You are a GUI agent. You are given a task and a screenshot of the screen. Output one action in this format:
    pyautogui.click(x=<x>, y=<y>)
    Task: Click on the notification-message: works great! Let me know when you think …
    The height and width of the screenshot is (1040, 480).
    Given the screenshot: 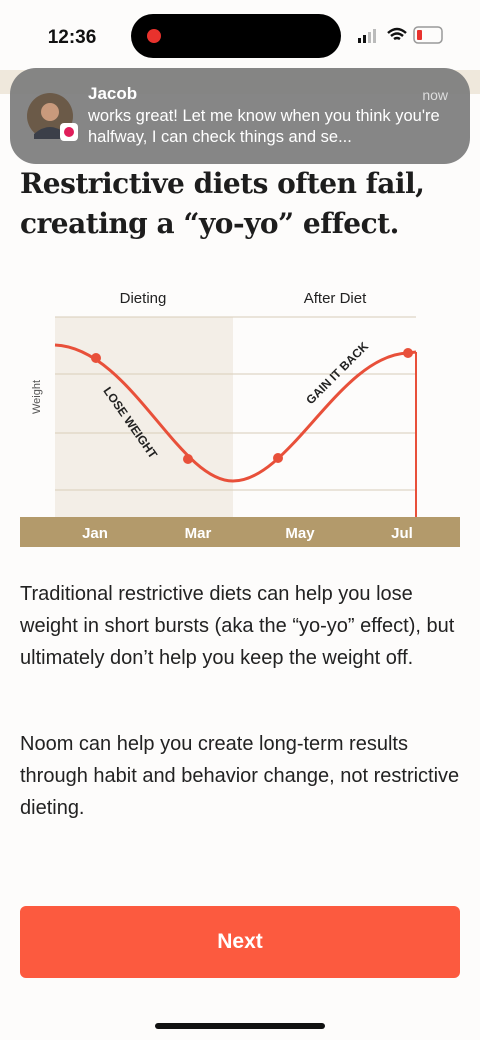 What is the action you would take?
    pyautogui.click(x=264, y=126)
    